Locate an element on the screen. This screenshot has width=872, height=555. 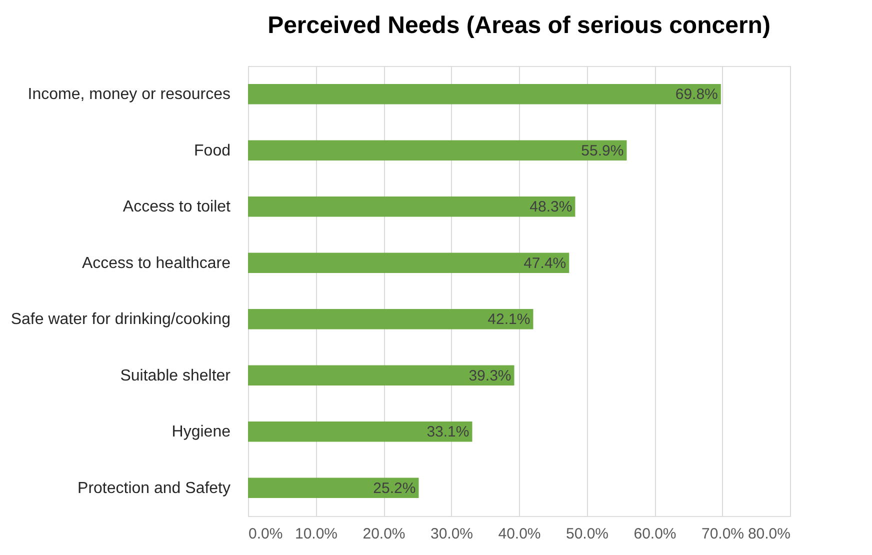
data-label: 39.3% is located at coordinates (490, 375).